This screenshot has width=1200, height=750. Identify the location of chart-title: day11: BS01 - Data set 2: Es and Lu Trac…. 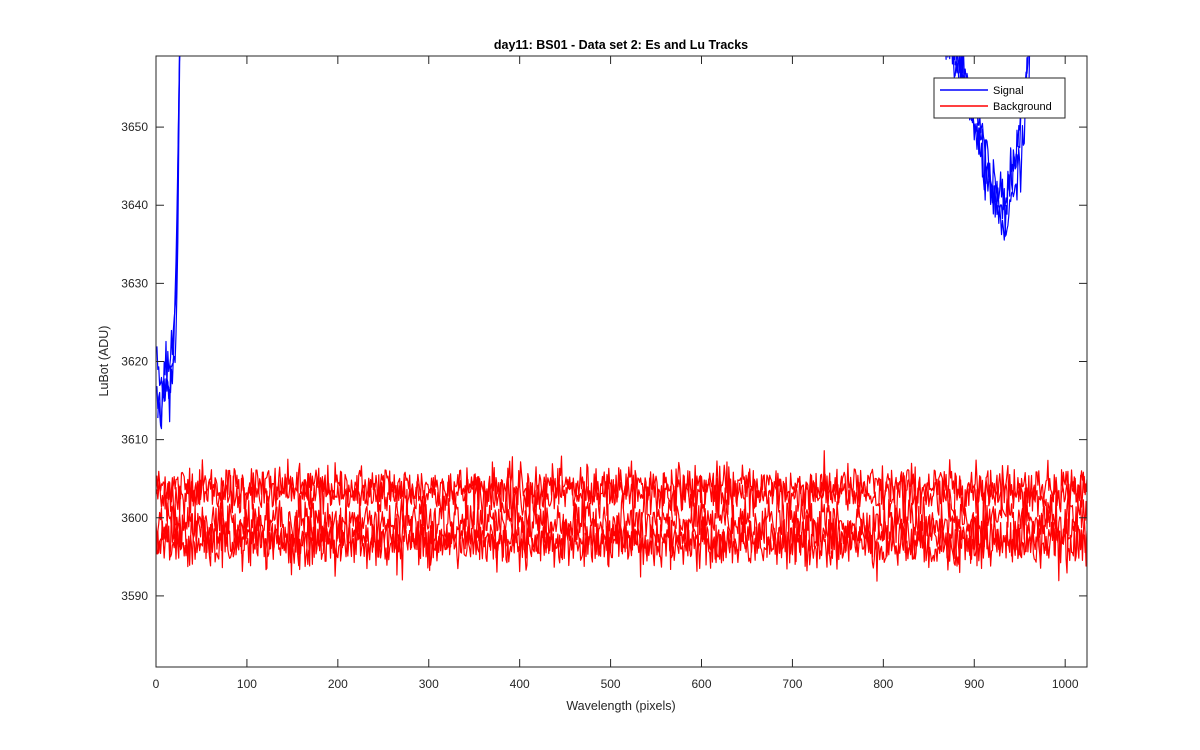
(621, 45).